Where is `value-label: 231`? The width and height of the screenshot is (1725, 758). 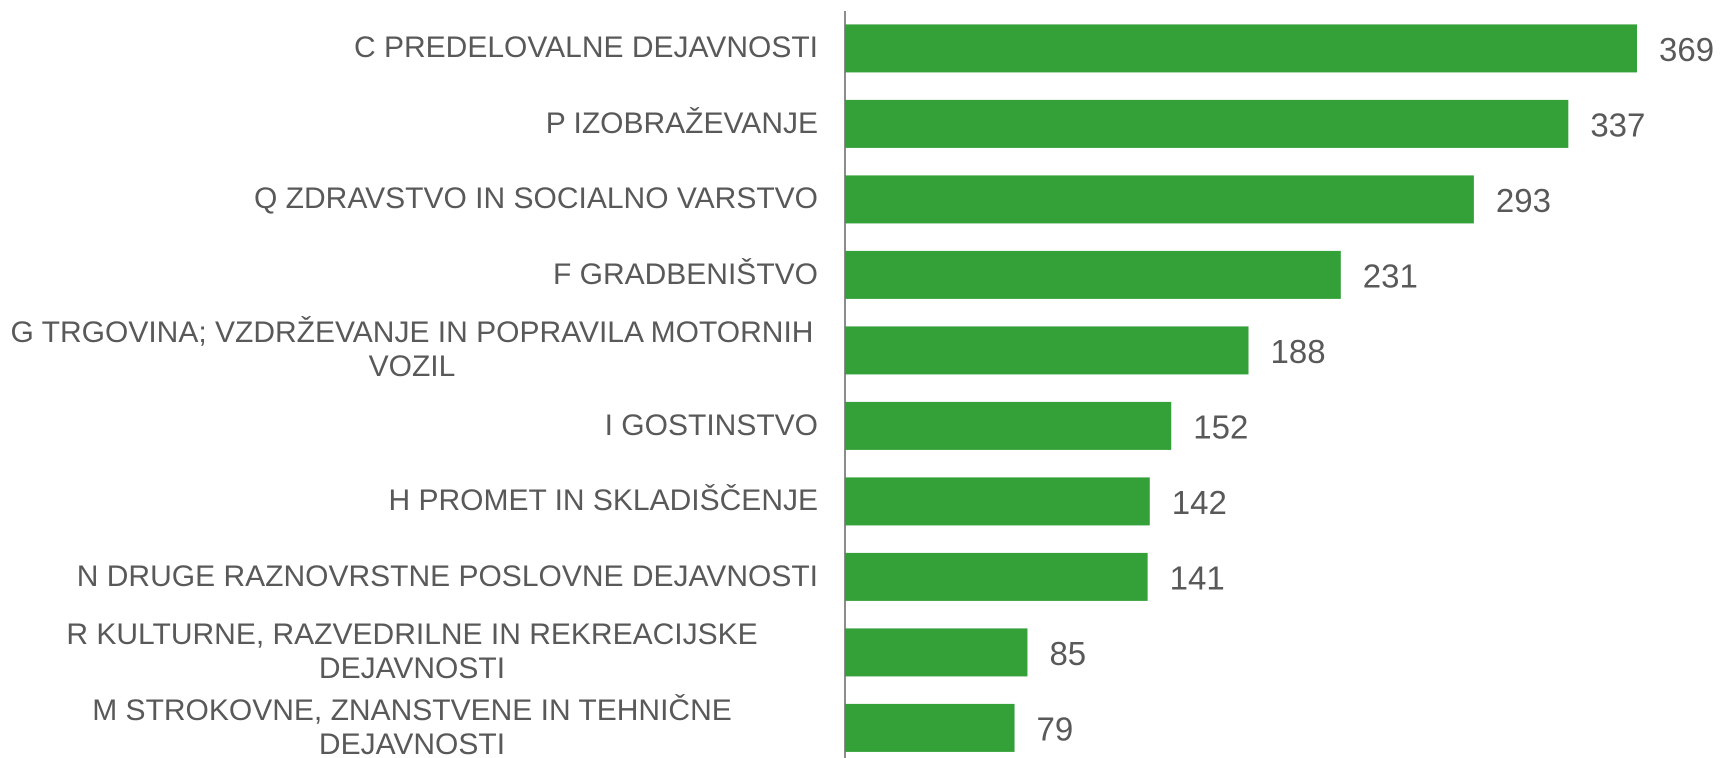
value-label: 231 is located at coordinates (1390, 275).